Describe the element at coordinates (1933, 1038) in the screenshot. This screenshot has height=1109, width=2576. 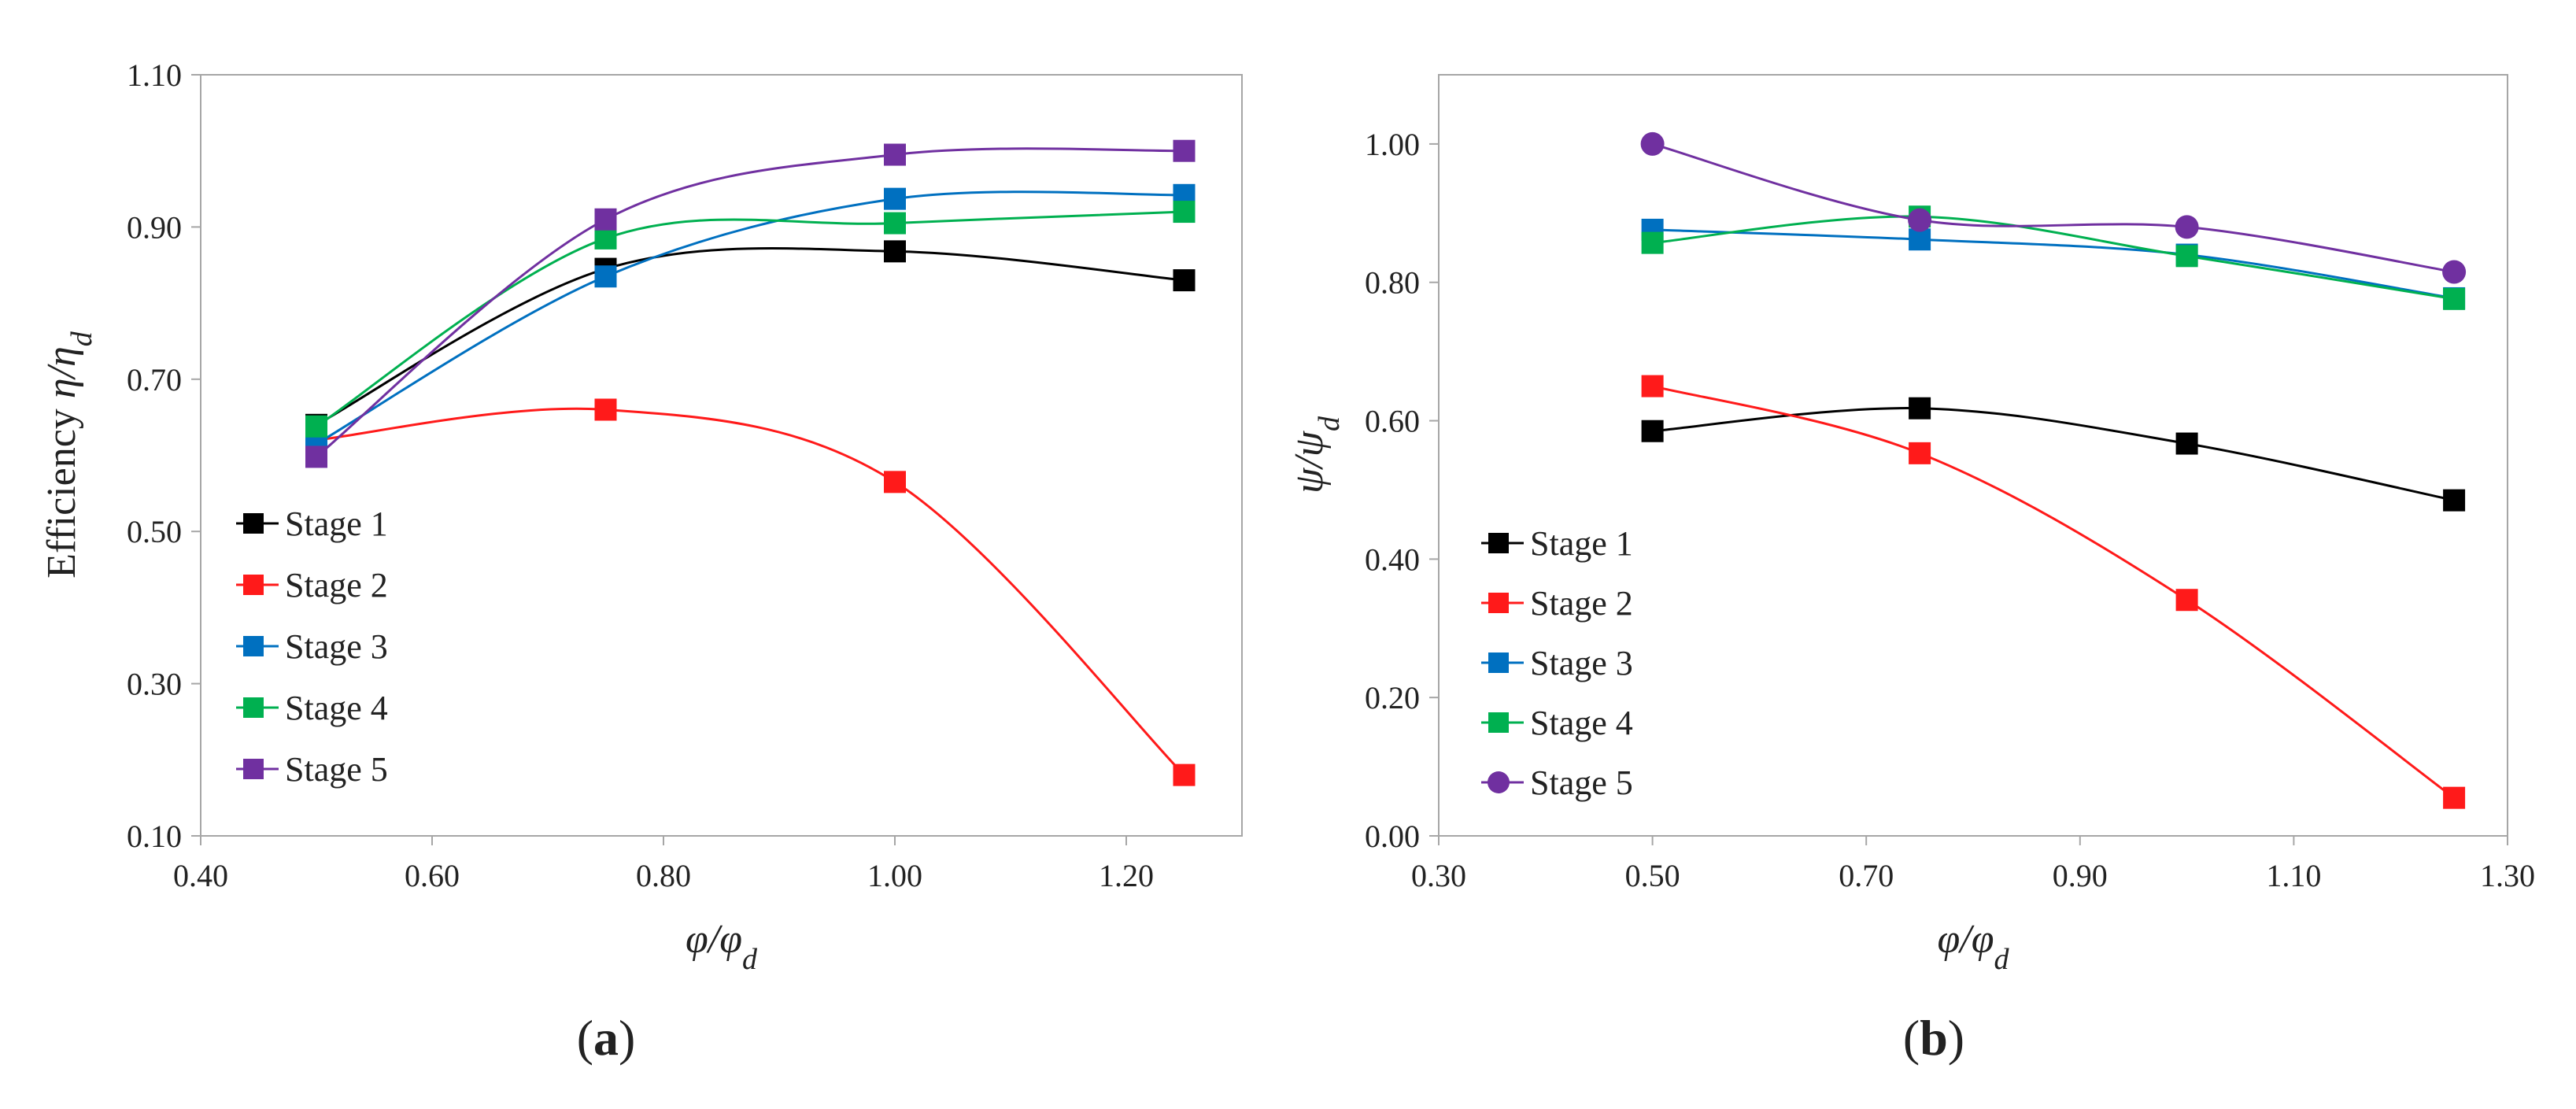
I see `panel-label: (b)` at that location.